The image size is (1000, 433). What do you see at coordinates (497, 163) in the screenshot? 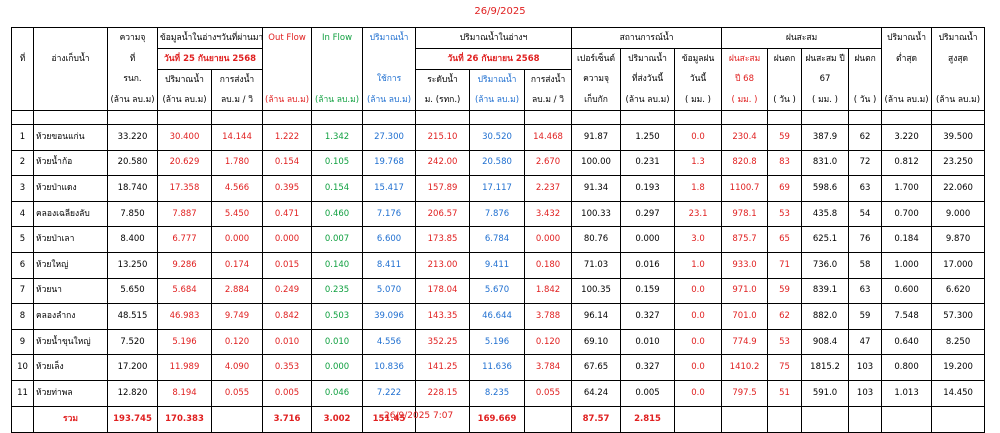
I see `cell-cur-volume: 20.580` at bounding box center [497, 163].